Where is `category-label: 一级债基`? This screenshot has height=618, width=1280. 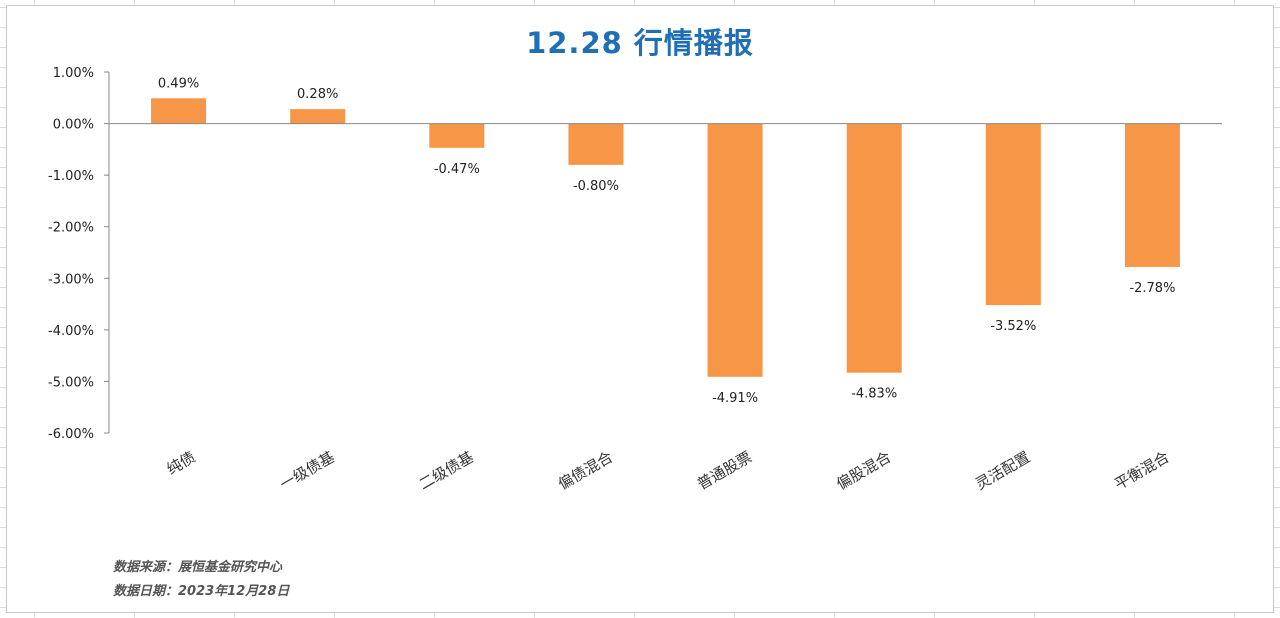
category-label: 一级债基 is located at coordinates (307, 471).